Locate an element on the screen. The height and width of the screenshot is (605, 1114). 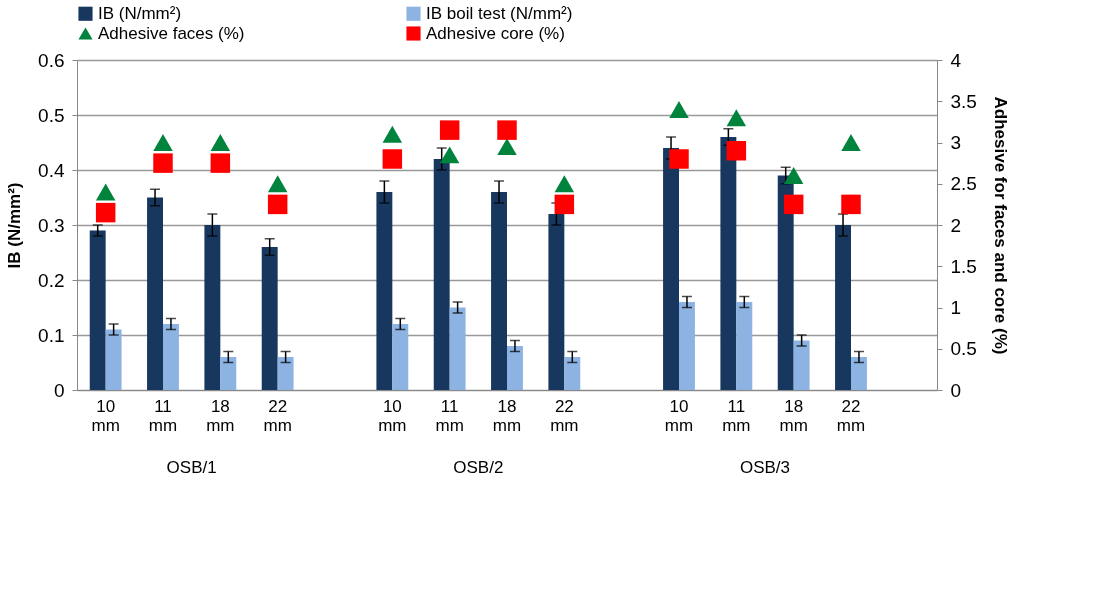
y2-tick-label: 3 is located at coordinates (956, 142).